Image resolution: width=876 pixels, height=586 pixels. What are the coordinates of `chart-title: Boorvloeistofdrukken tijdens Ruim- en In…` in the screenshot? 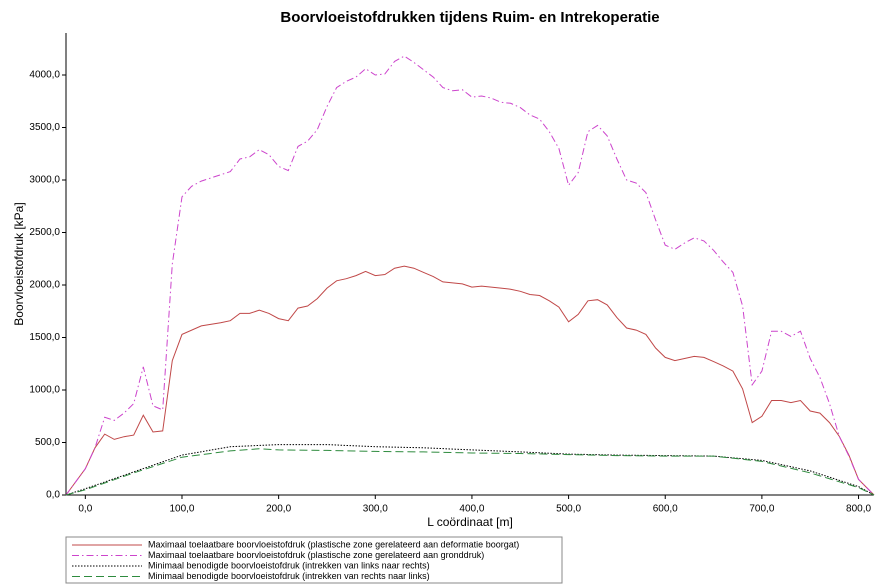 It's located at (469, 17).